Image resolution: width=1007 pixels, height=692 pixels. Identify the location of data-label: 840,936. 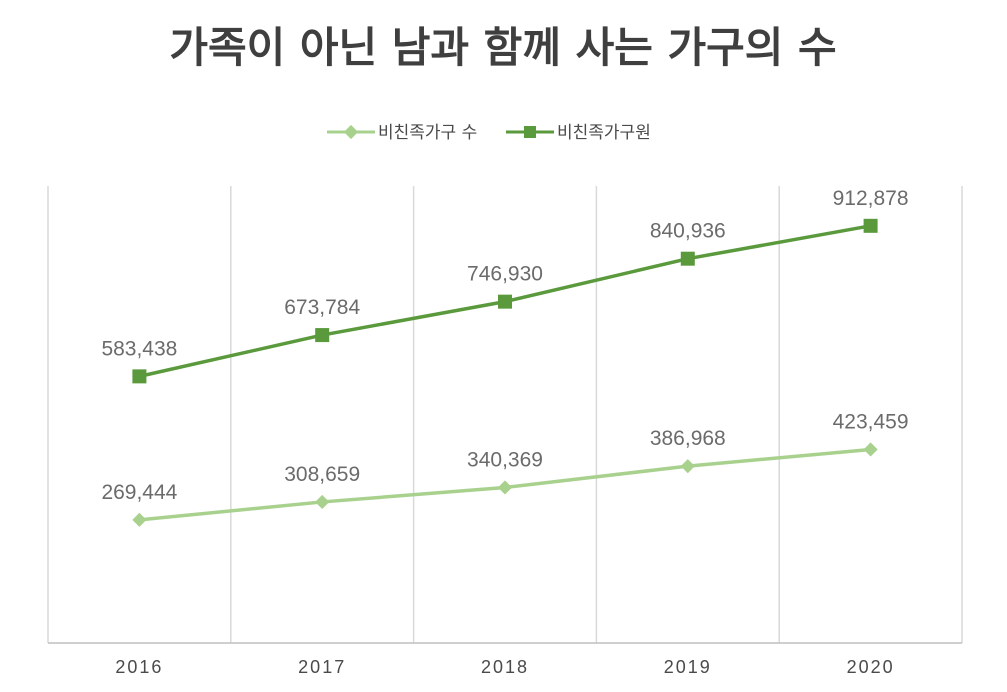
(688, 231).